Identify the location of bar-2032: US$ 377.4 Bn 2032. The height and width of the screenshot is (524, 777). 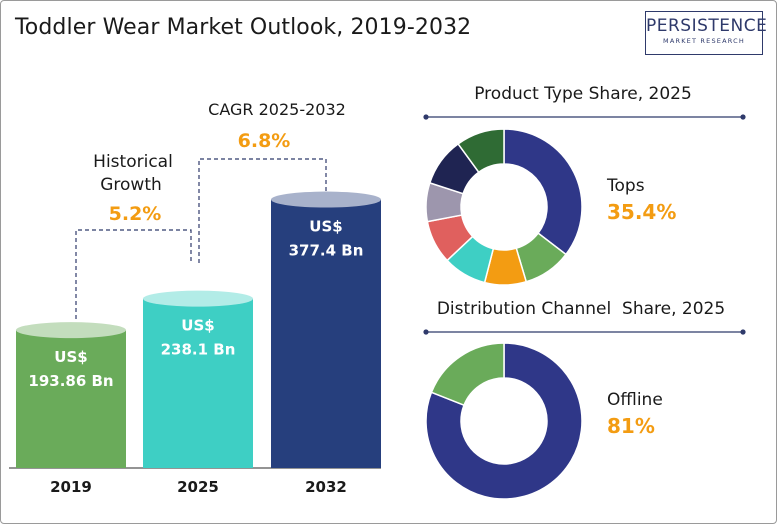
(326, 343).